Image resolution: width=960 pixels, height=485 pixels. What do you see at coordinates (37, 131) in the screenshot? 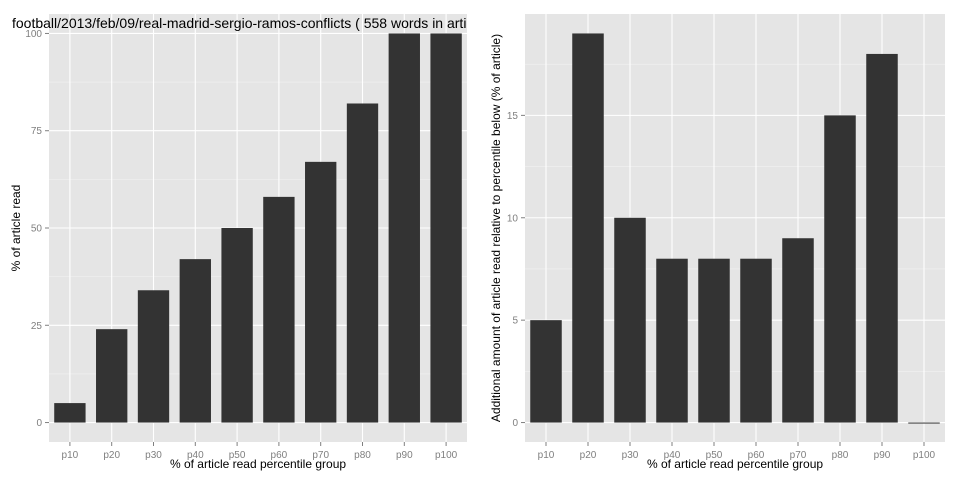
I see `y-tick-label: 75` at bounding box center [37, 131].